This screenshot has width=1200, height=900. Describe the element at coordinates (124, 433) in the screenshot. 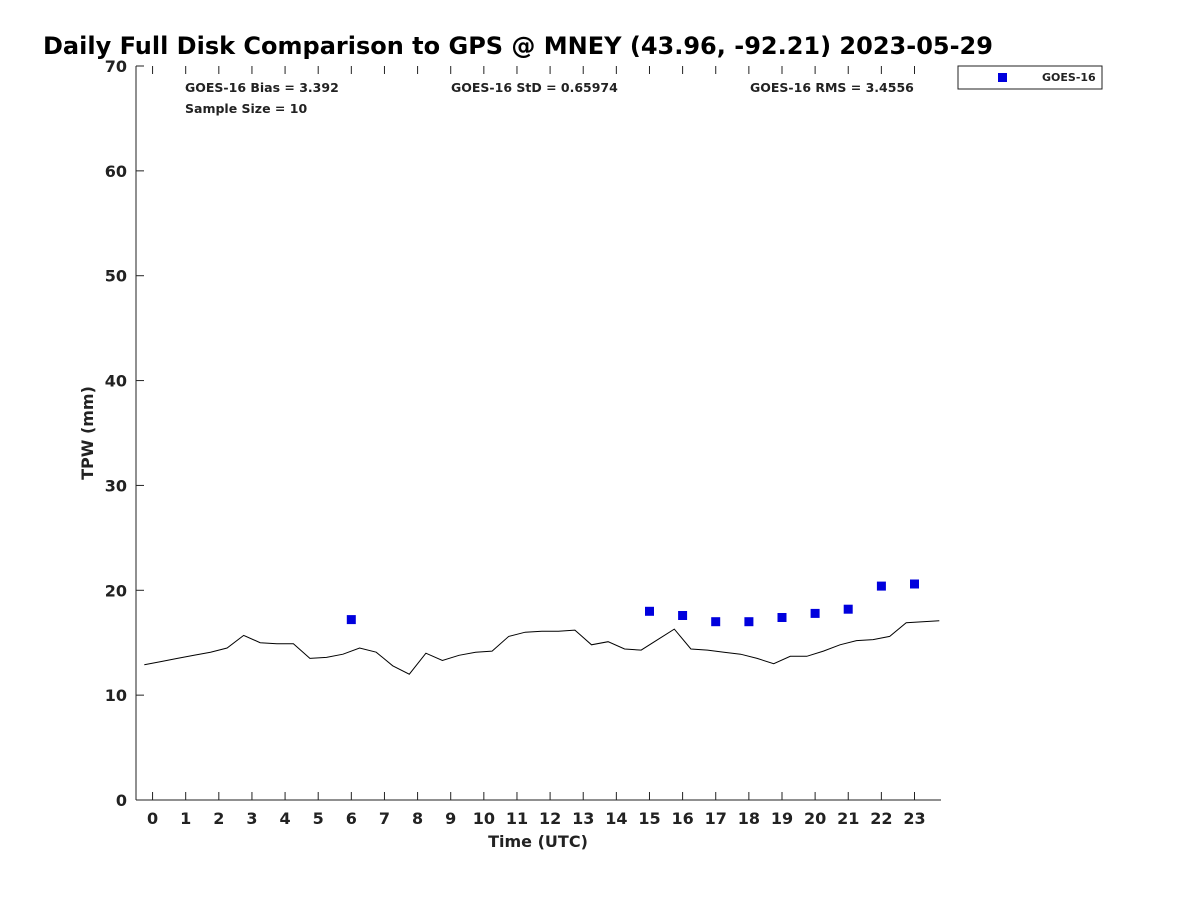

I see `y-tick-group: 0 10 20 30 40 50 60 70` at that location.